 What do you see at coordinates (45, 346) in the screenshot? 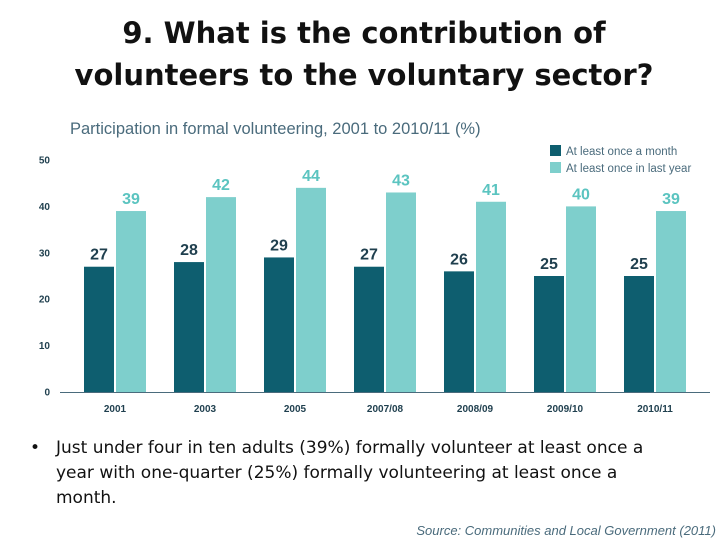
I see `y-tick-label: 10` at bounding box center [45, 346].